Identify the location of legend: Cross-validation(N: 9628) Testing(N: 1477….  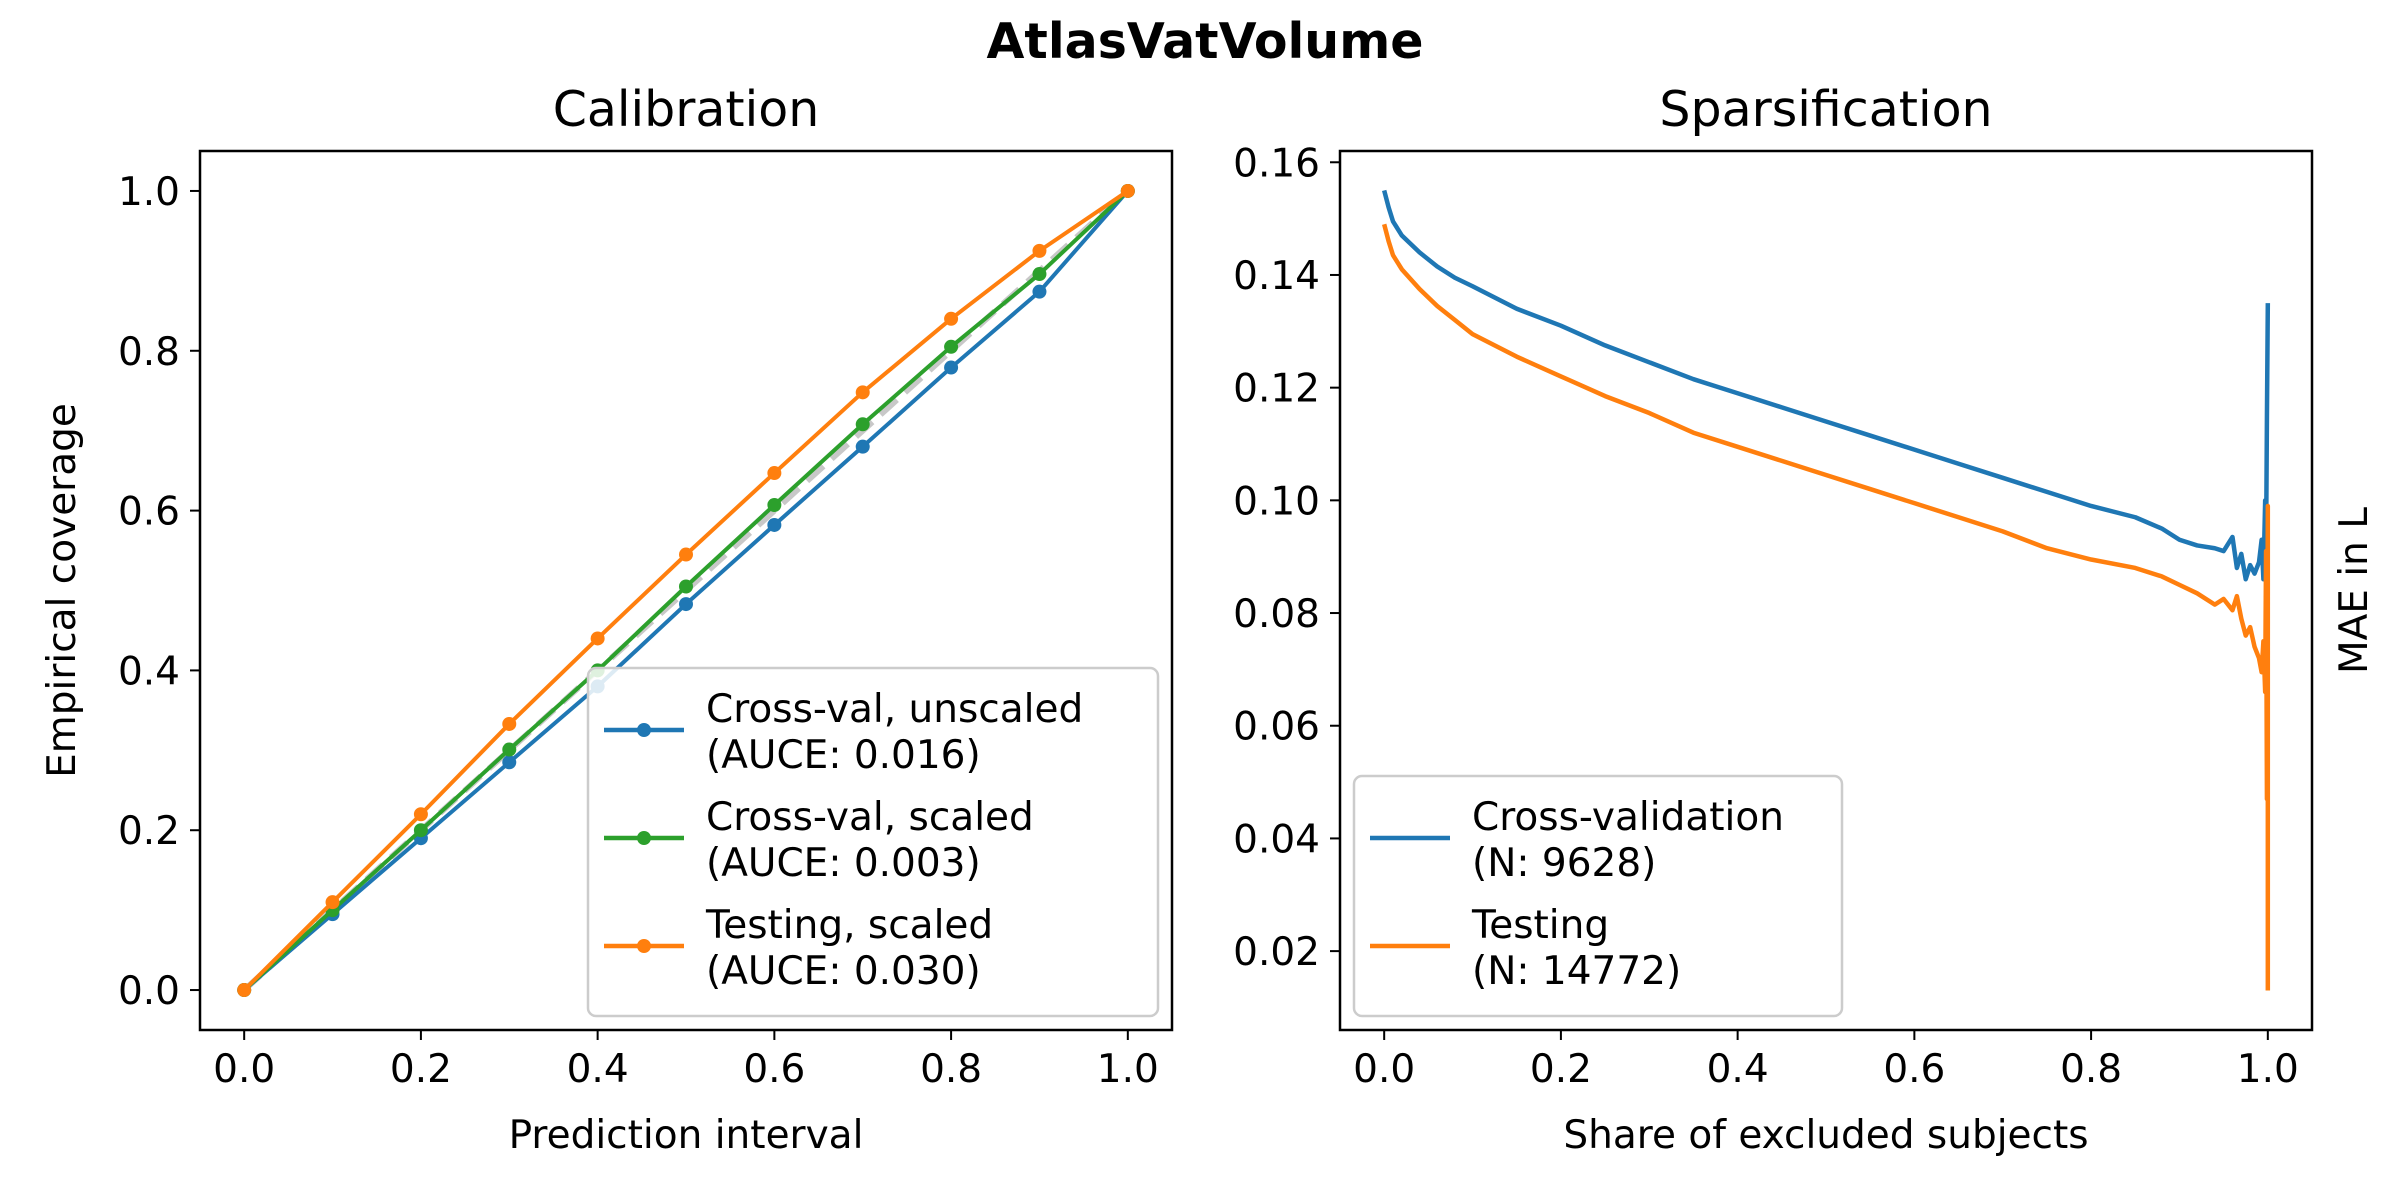
(1598, 896).